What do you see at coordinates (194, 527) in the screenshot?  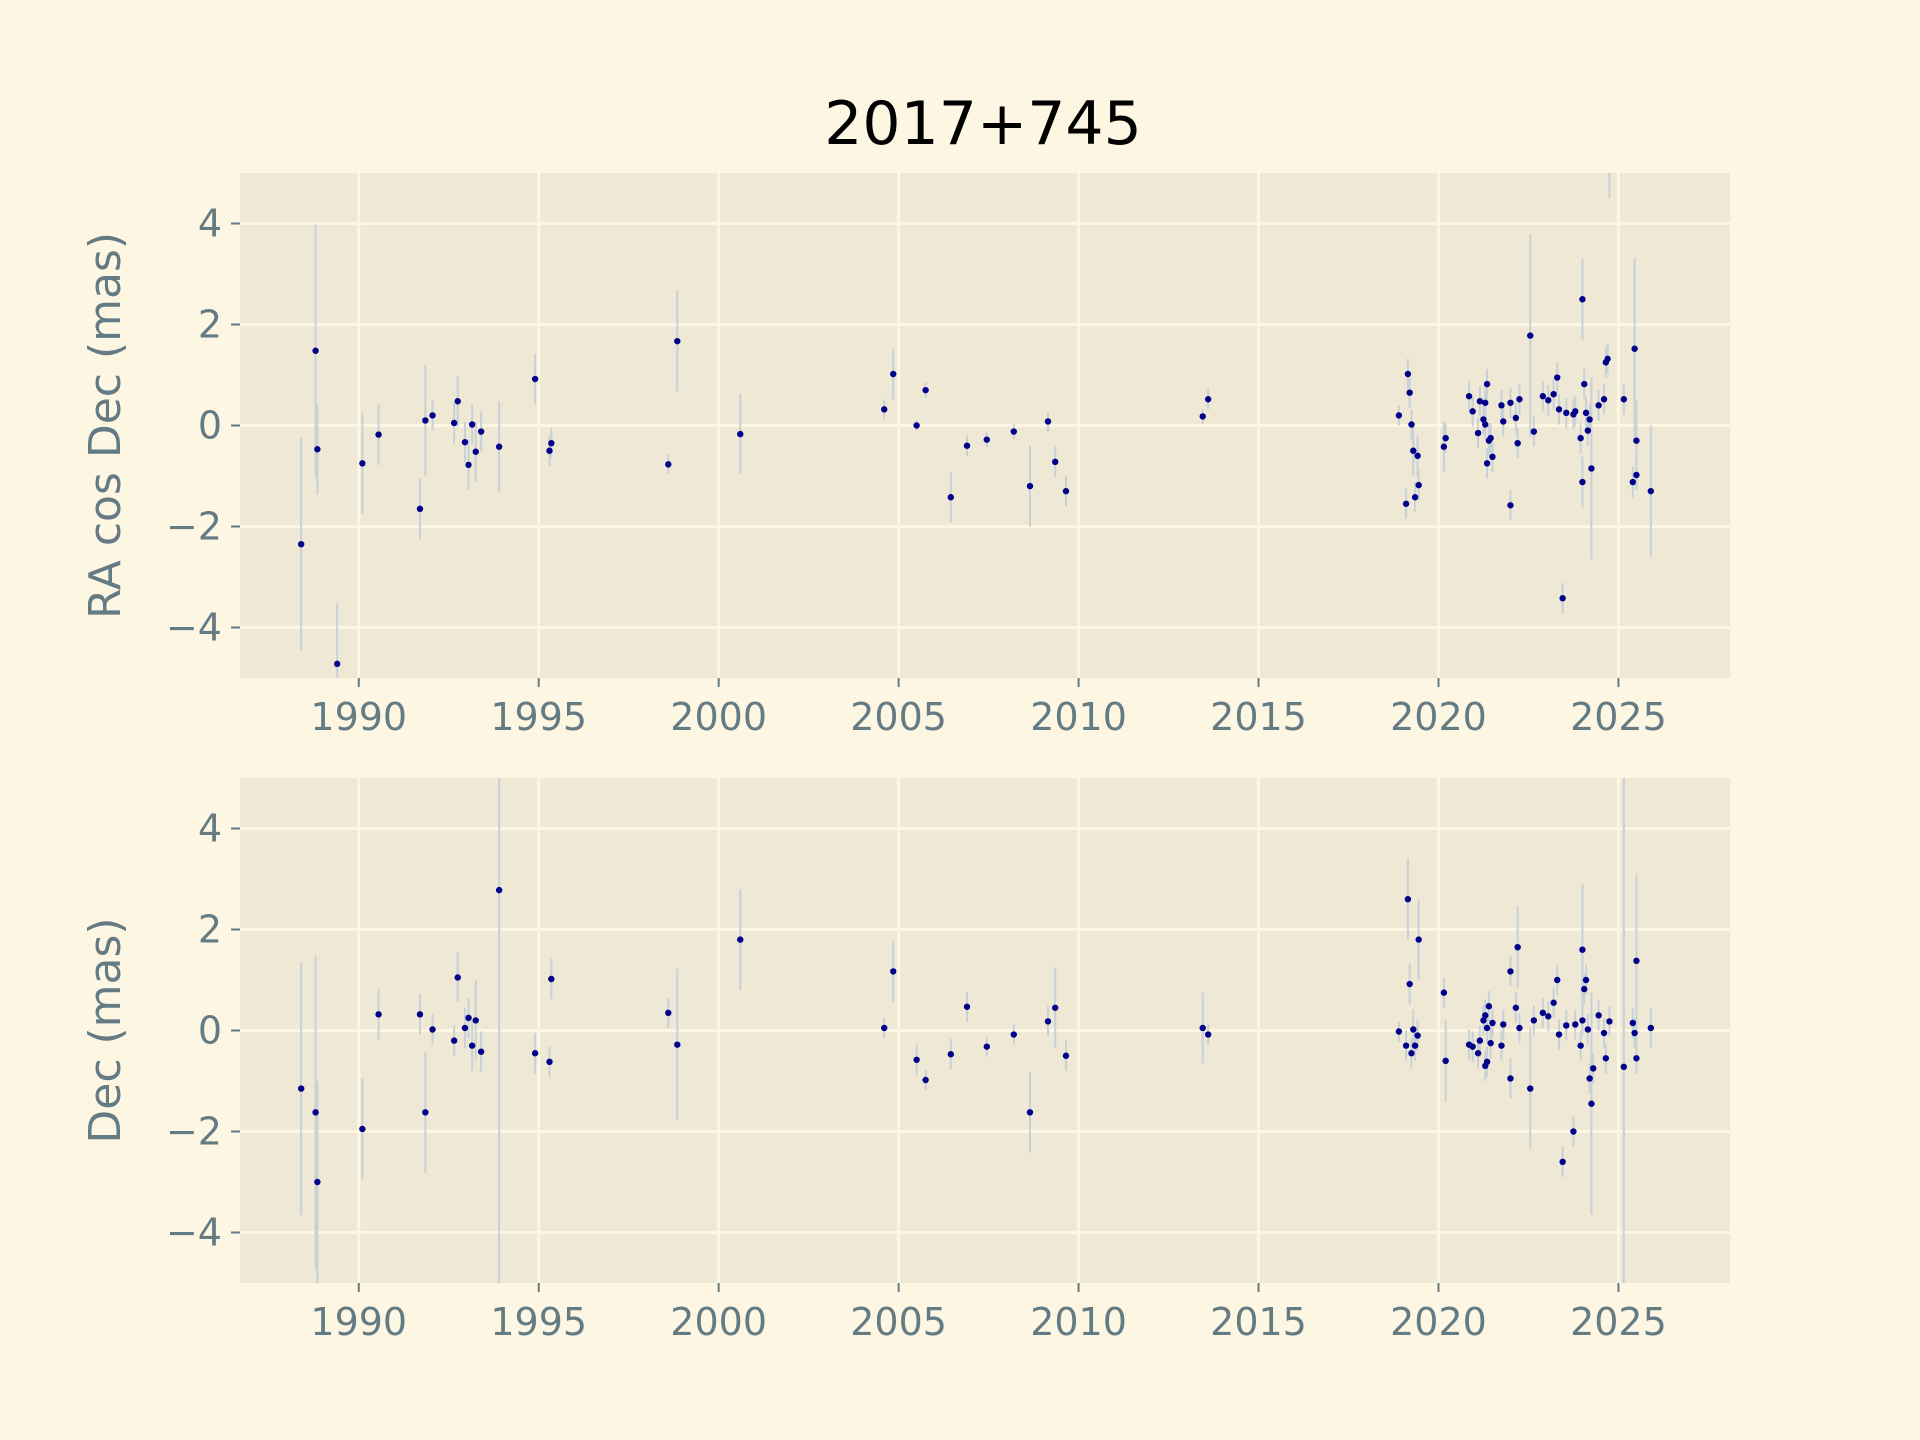 I see `y-tick-label: −2` at bounding box center [194, 527].